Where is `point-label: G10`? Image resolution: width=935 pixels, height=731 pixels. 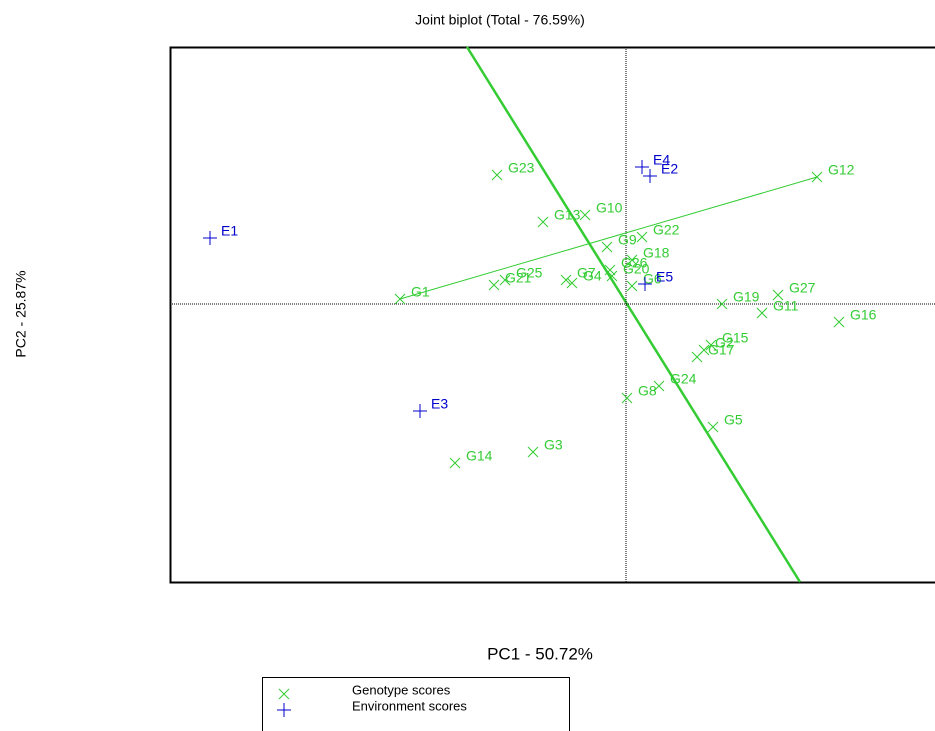 point-label: G10 is located at coordinates (609, 208).